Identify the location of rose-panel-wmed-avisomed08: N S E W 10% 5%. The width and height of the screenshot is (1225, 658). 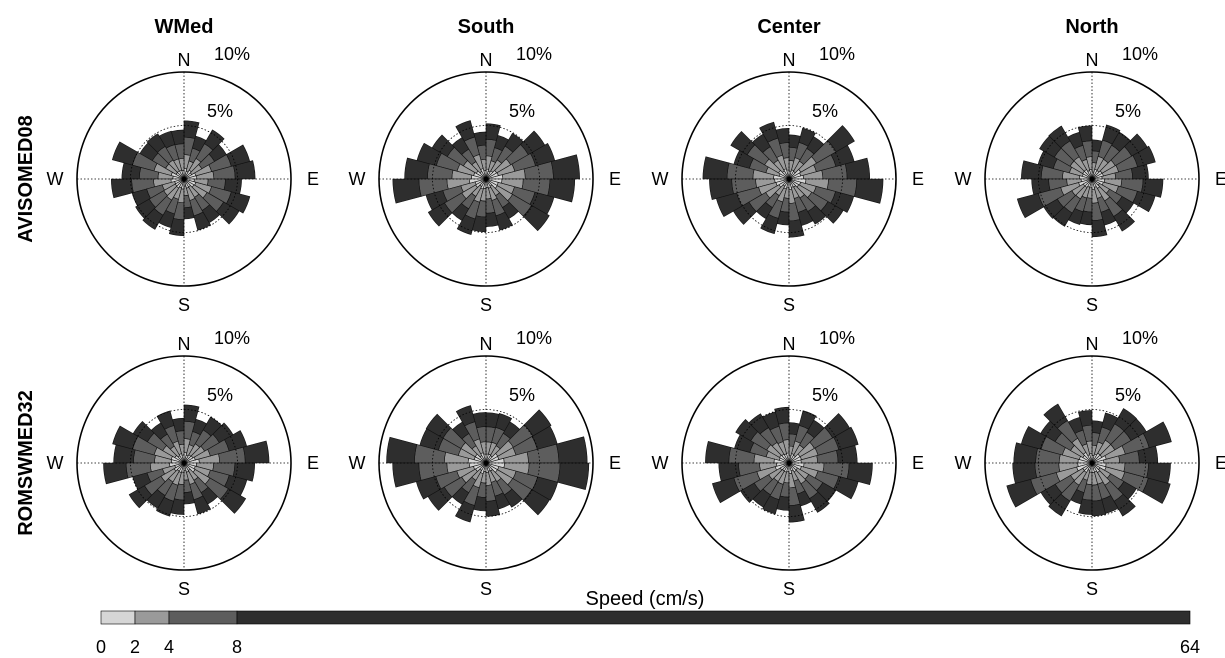
(183, 179).